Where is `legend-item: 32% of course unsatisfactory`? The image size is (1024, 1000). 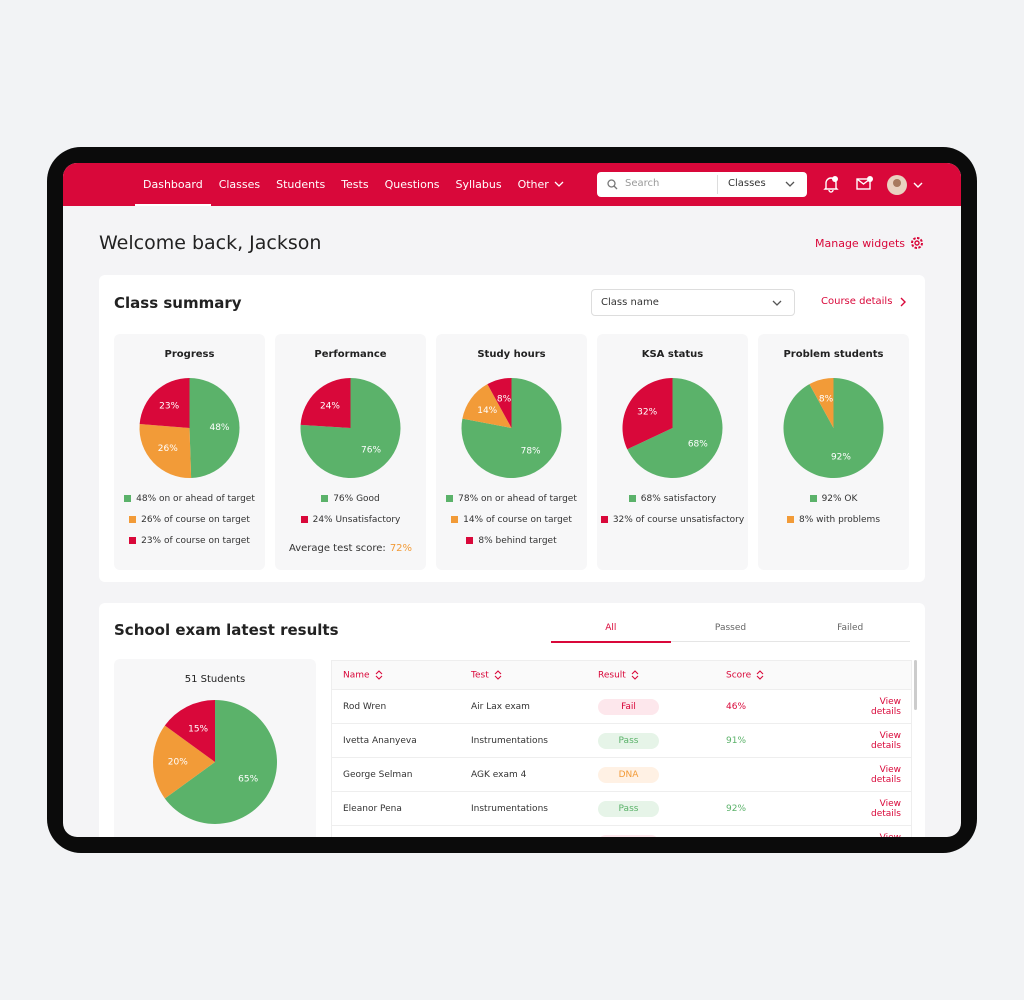
legend-item: 32% of course unsatisfactory is located at coordinates (672, 520).